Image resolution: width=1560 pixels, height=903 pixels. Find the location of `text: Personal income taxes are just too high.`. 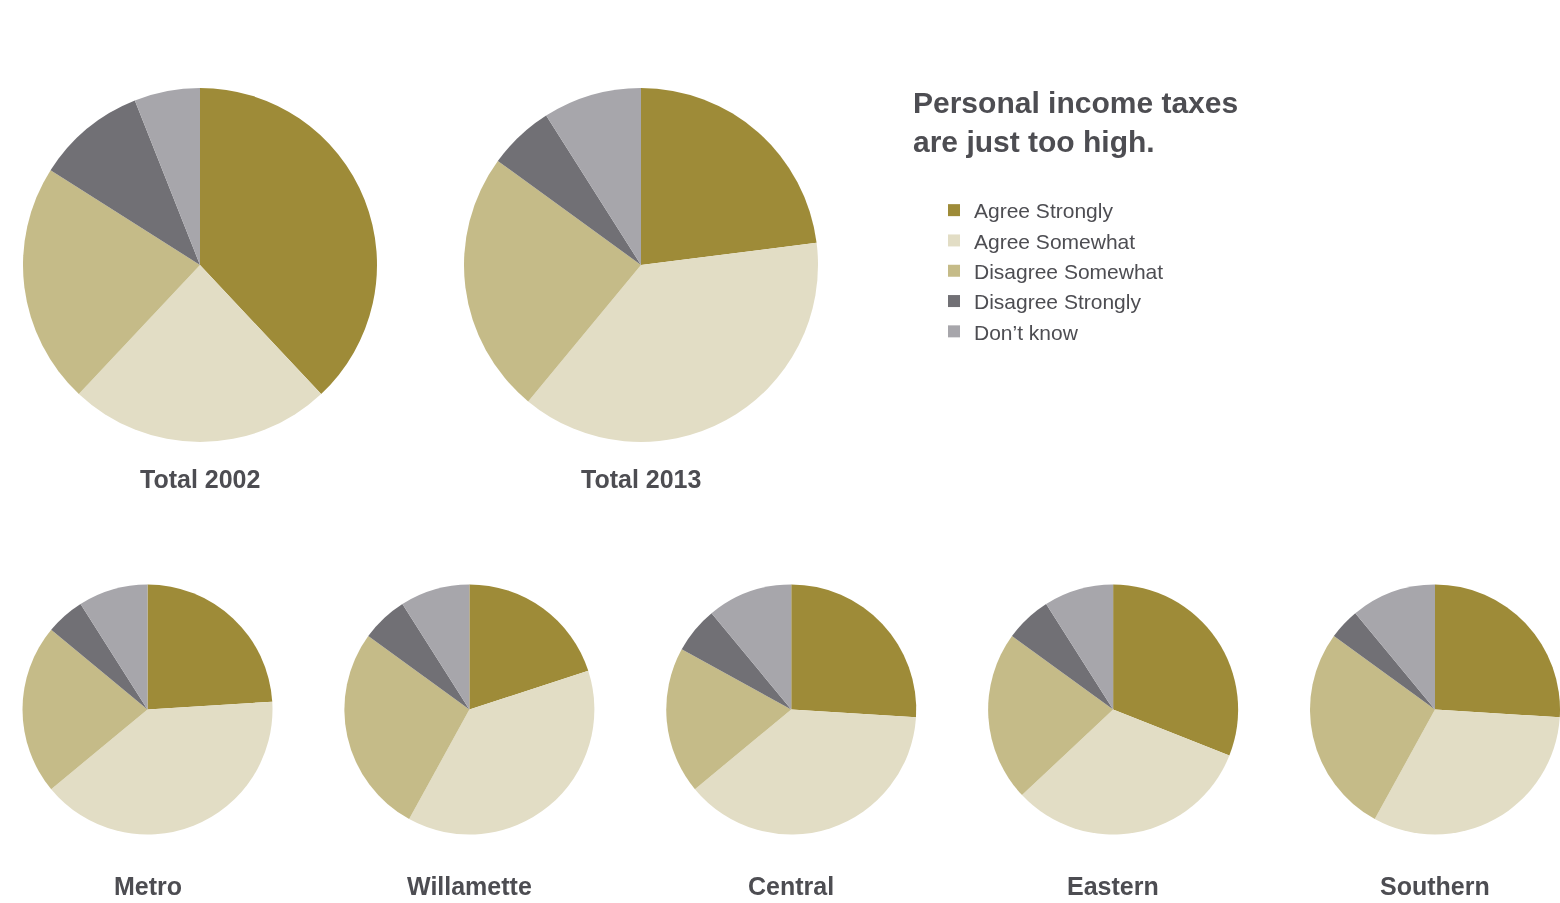

text: Personal income taxes are just too high. is located at coordinates (1076, 122).